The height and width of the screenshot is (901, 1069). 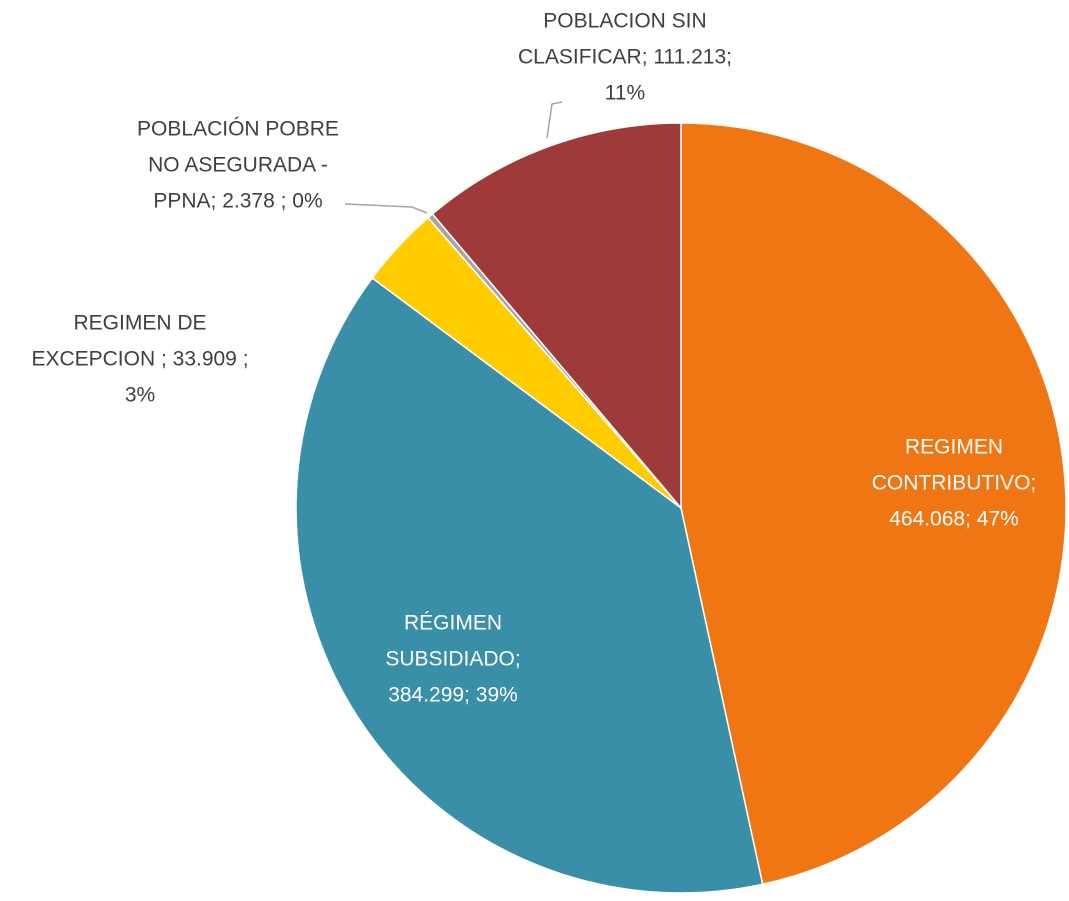 I want to click on data-label: CONTRIBUTIVO;, so click(x=954, y=483).